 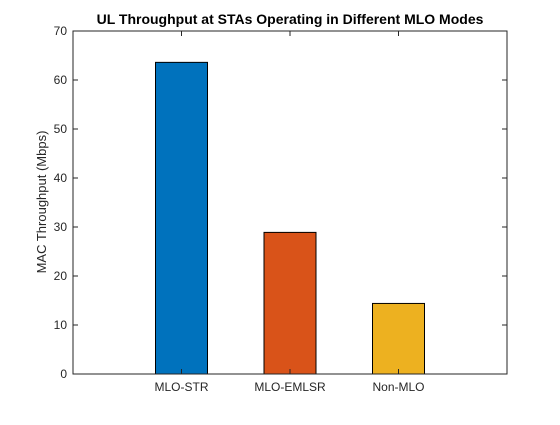 What do you see at coordinates (398, 338) in the screenshot?
I see `bar-non-mlo` at bounding box center [398, 338].